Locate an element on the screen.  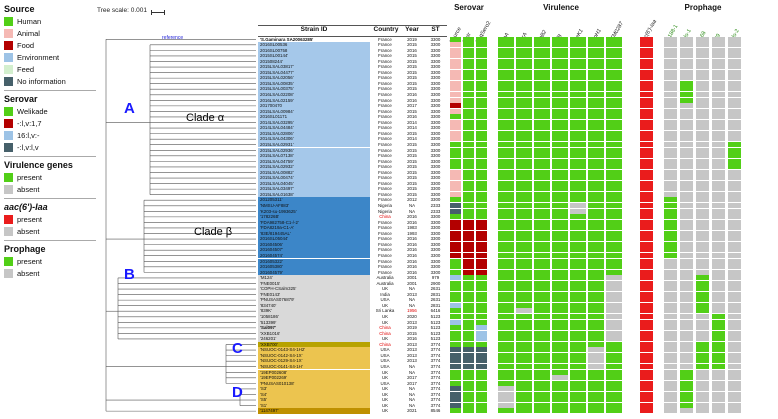
column-header-country: Country is located at coordinates (386, 29).